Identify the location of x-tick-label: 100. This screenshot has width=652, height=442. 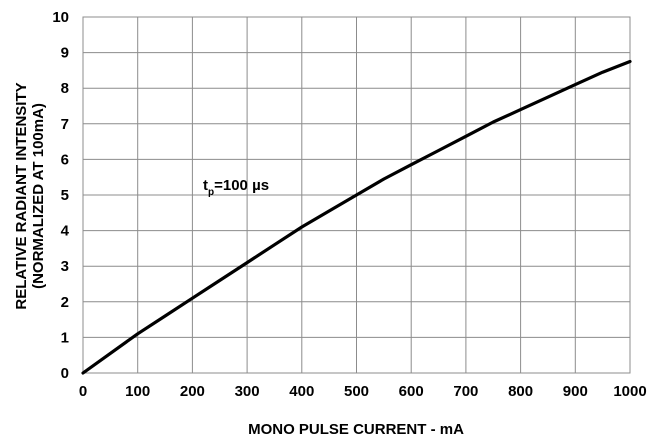
(137, 391).